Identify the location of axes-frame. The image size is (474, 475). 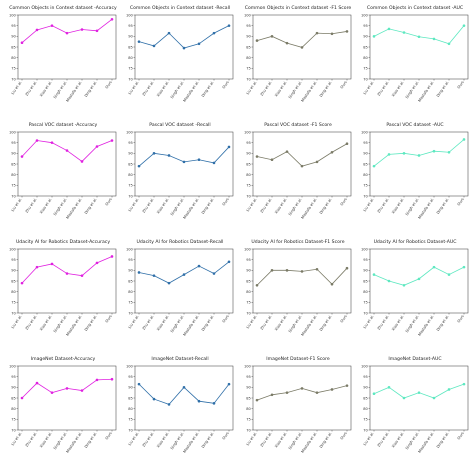
(419, 398).